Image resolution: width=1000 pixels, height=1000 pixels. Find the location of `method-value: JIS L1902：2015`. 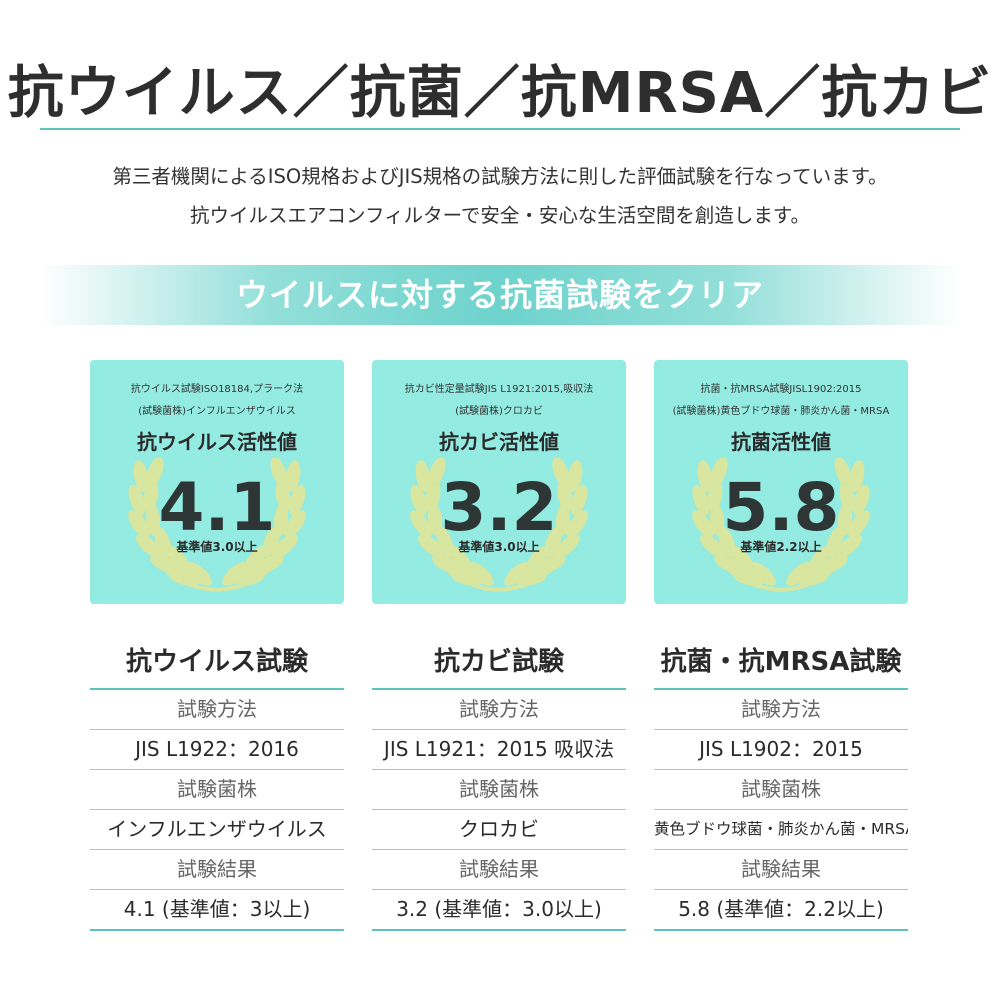

method-value: JIS L1902：2015 is located at coordinates (781, 750).